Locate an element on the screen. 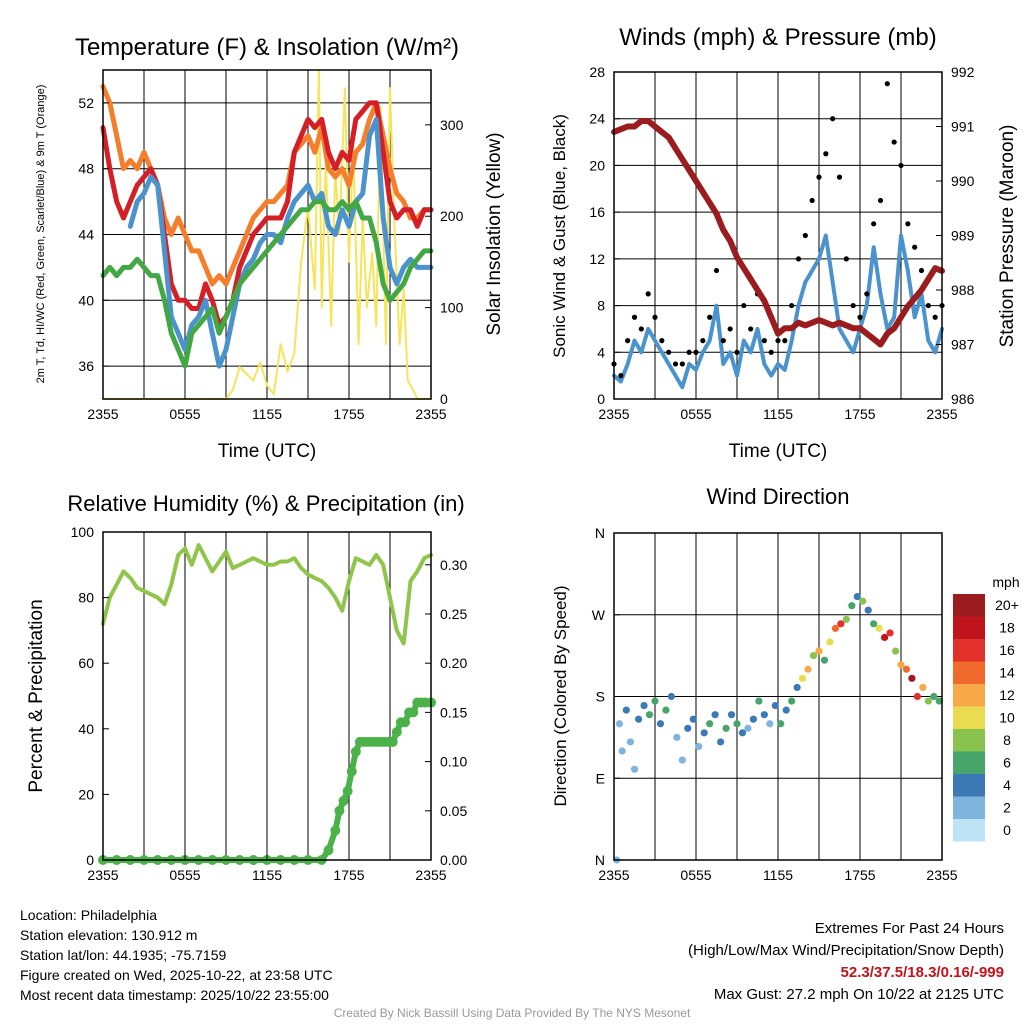  speed-legend-label: 8 is located at coordinates (1007, 740).